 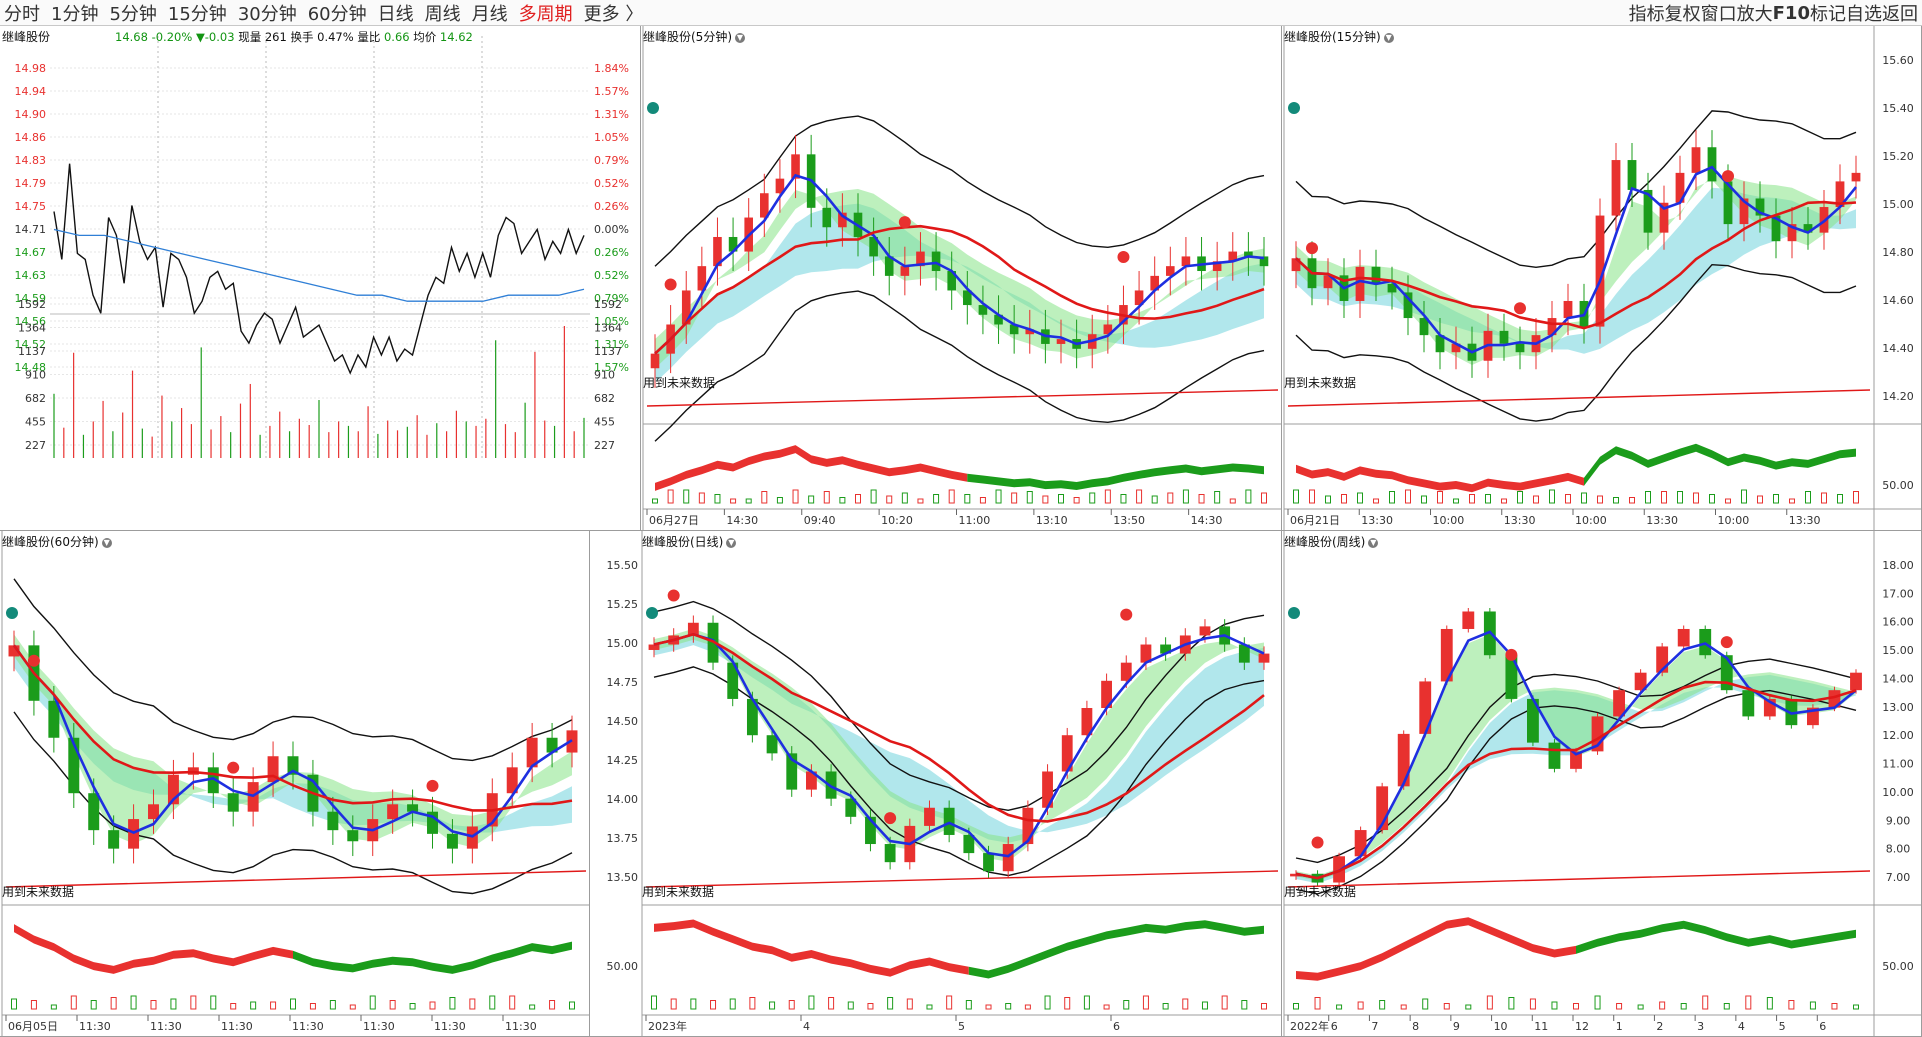 I want to click on indicator-button: 指标, so click(x=1646, y=14).